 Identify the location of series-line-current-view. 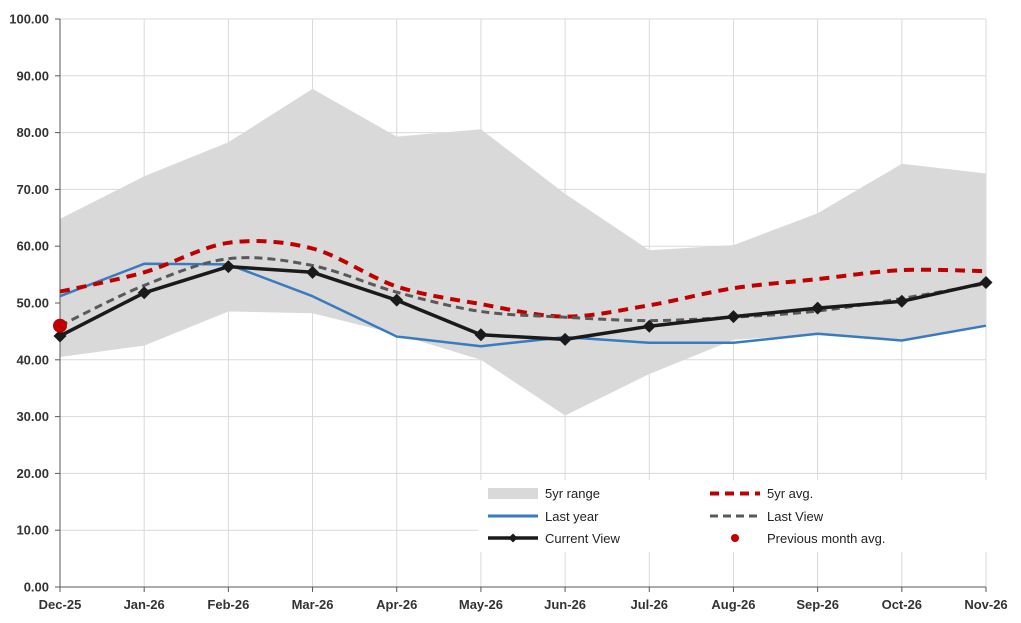
(523, 303).